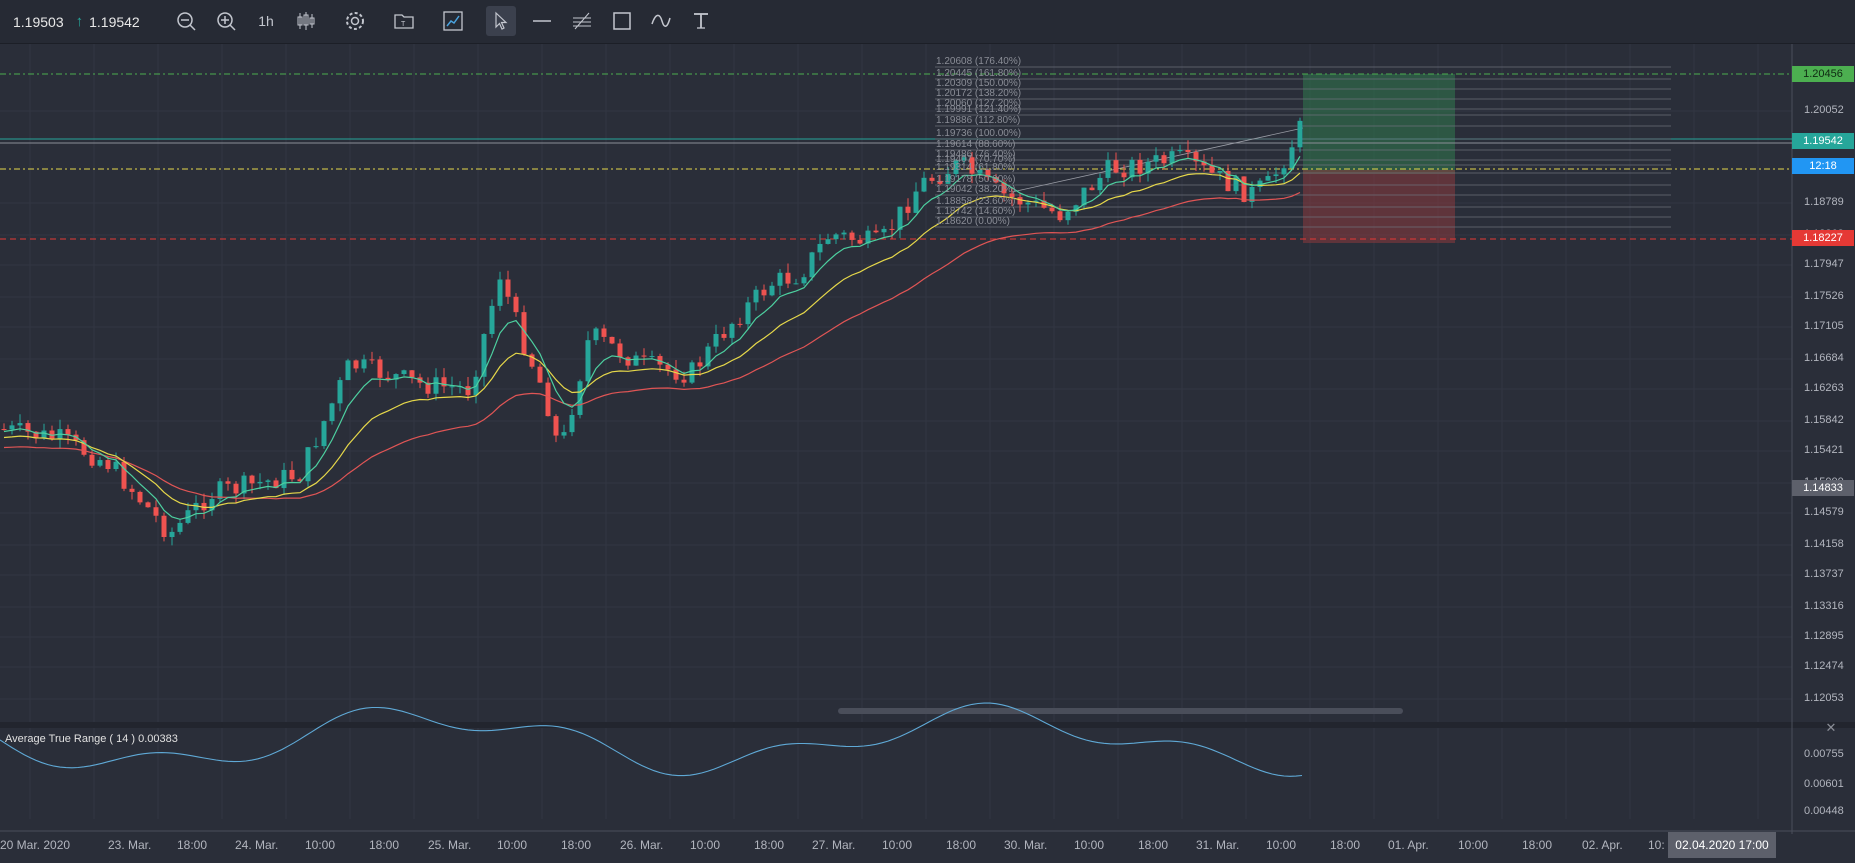 The height and width of the screenshot is (863, 1855). I want to click on timeframe-button: 1h, so click(266, 21).